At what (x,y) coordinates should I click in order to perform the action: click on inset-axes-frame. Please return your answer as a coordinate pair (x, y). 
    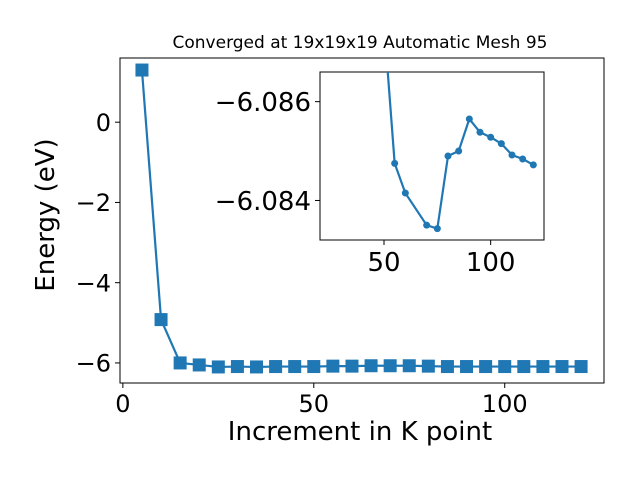
    Looking at the image, I should click on (432, 156).